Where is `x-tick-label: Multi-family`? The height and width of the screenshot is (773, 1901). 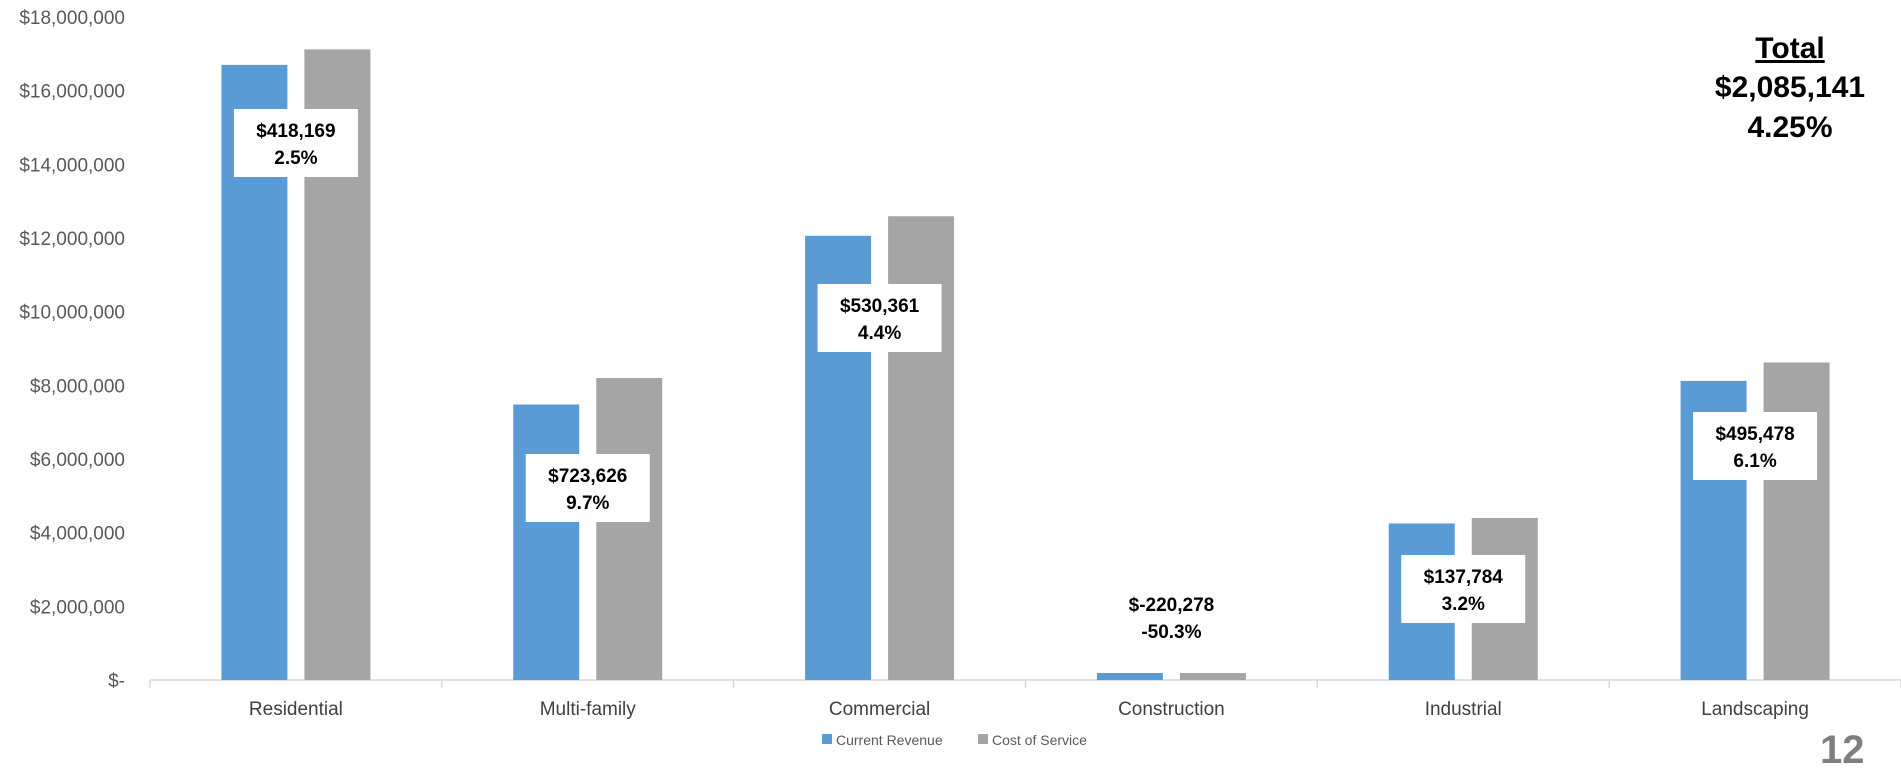
x-tick-label: Multi-family is located at coordinates (588, 709).